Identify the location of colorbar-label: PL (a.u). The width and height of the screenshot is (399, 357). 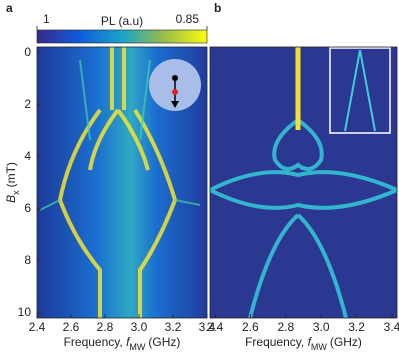
(122, 21).